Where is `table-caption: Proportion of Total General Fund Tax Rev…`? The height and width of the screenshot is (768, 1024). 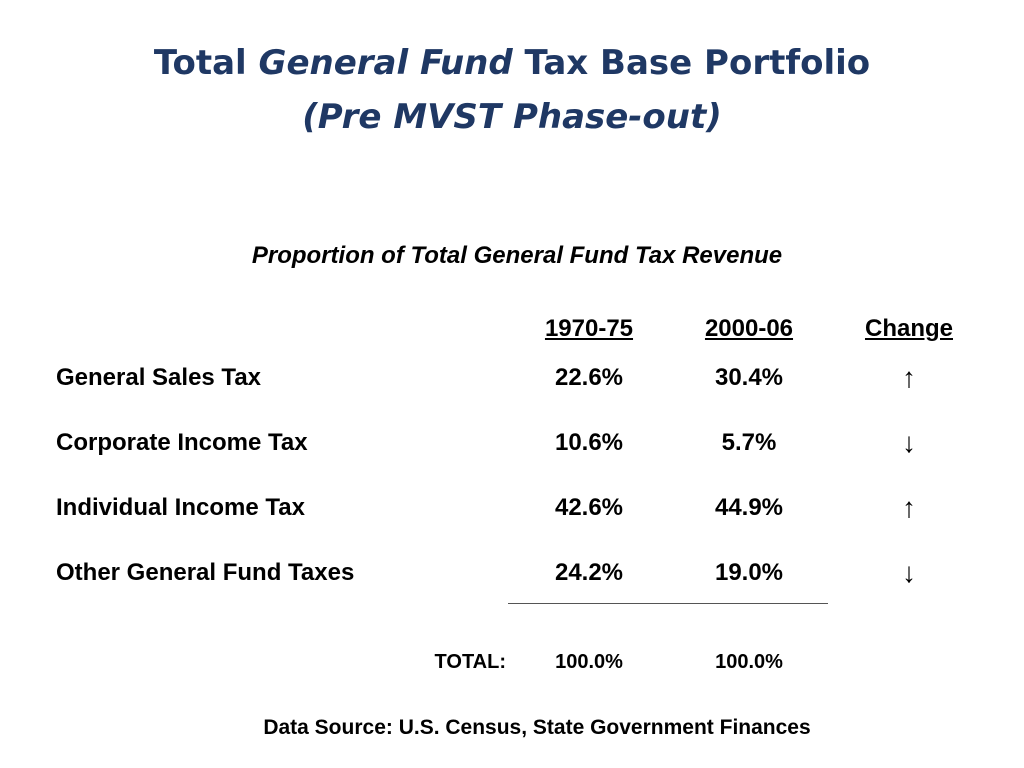
table-caption: Proportion of Total General Fund Tax Rev… is located at coordinates (517, 255).